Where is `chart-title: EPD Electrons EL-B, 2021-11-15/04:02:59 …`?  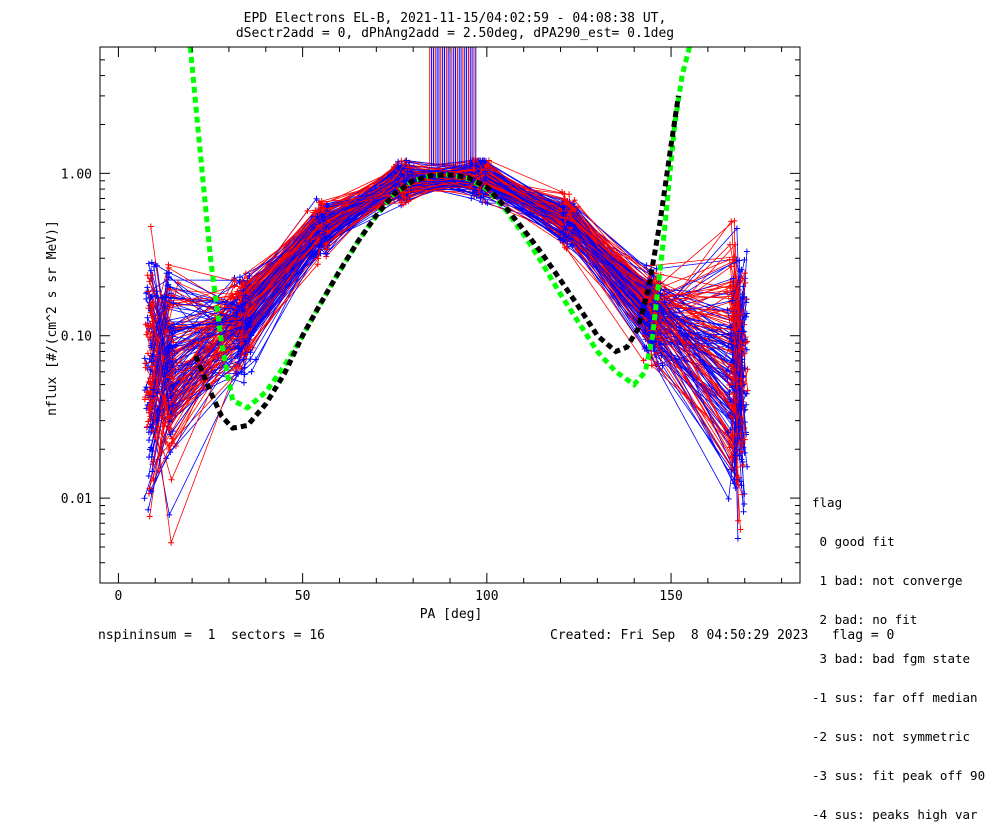
chart-title: EPD Electrons EL-B, 2021-11-15/04:02:59 … is located at coordinates (455, 18).